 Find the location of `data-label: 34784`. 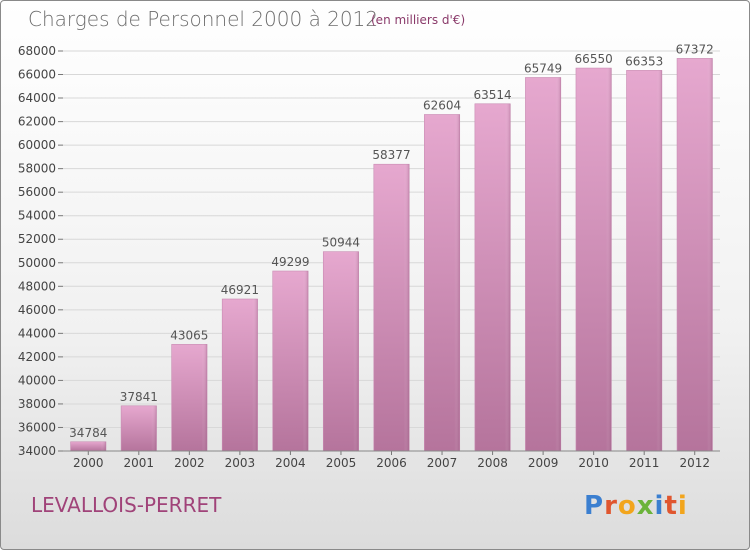

data-label: 34784 is located at coordinates (88, 433).